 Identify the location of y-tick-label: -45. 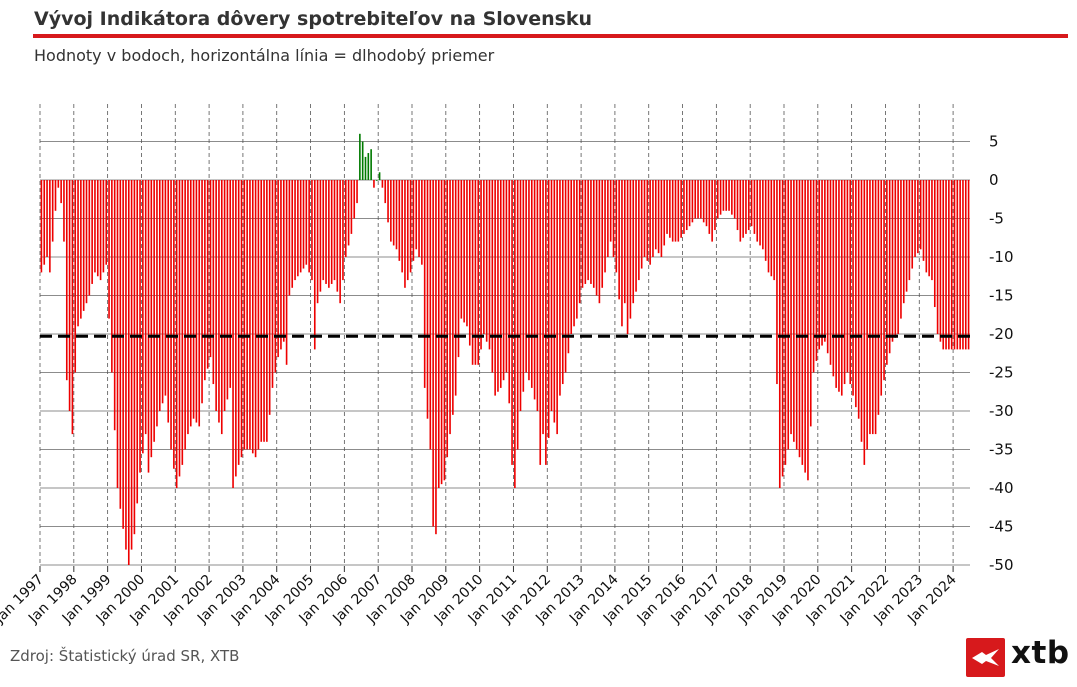
(1001, 527).